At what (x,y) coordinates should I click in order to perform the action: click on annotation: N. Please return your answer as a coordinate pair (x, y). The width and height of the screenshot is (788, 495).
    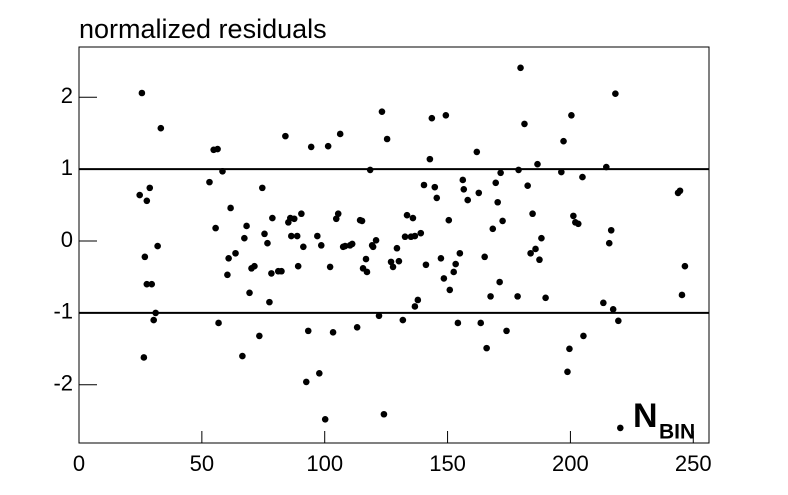
    Looking at the image, I should click on (645, 416).